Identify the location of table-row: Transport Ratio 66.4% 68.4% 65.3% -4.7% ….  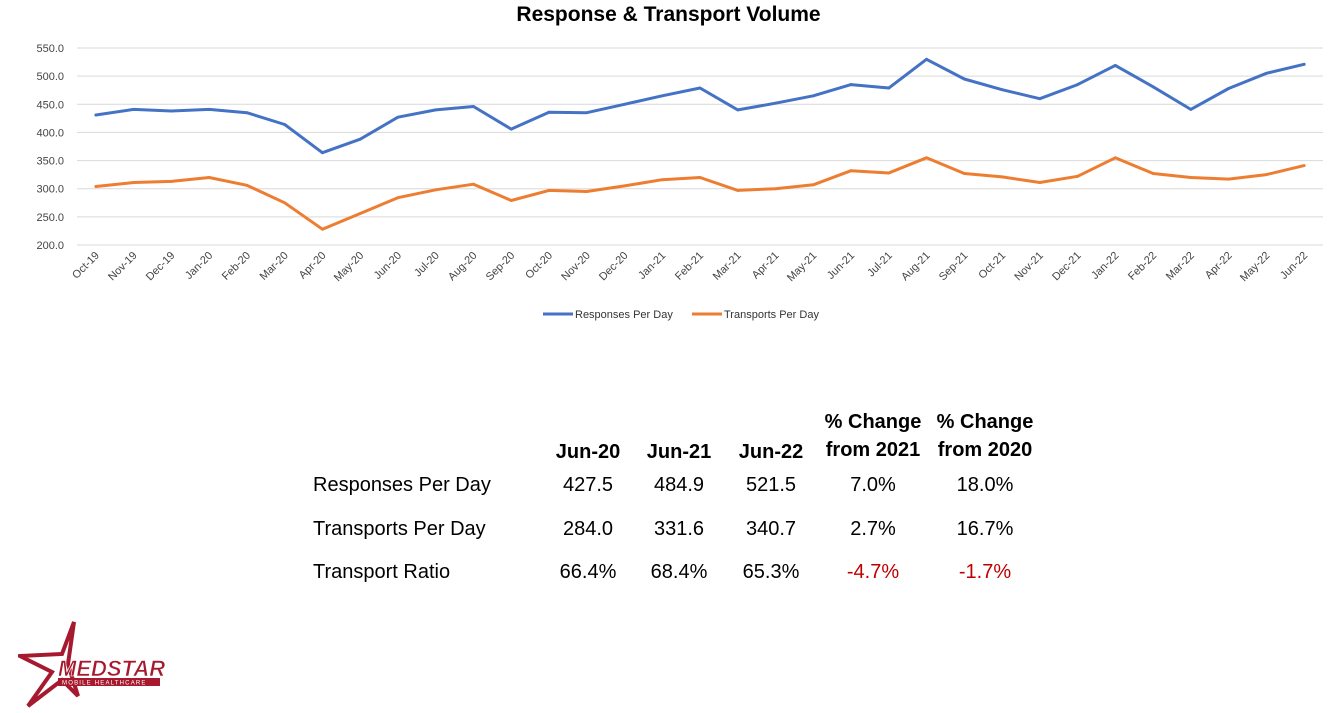
(673, 573).